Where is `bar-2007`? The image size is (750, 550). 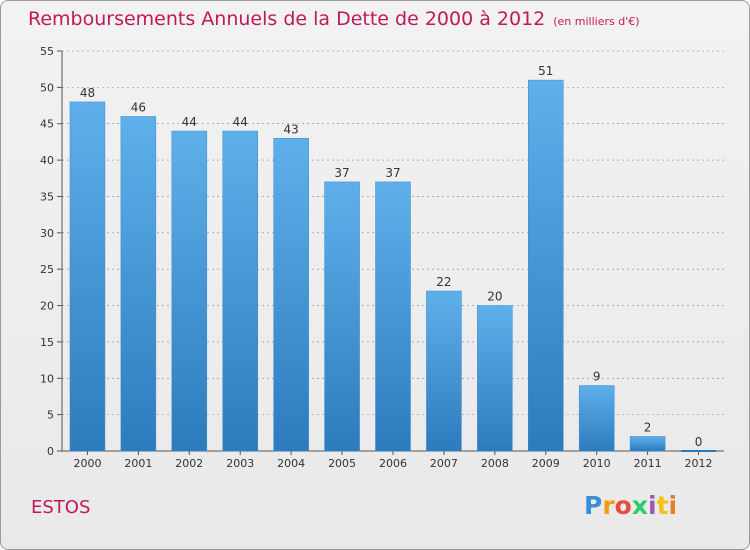 bar-2007 is located at coordinates (444, 371).